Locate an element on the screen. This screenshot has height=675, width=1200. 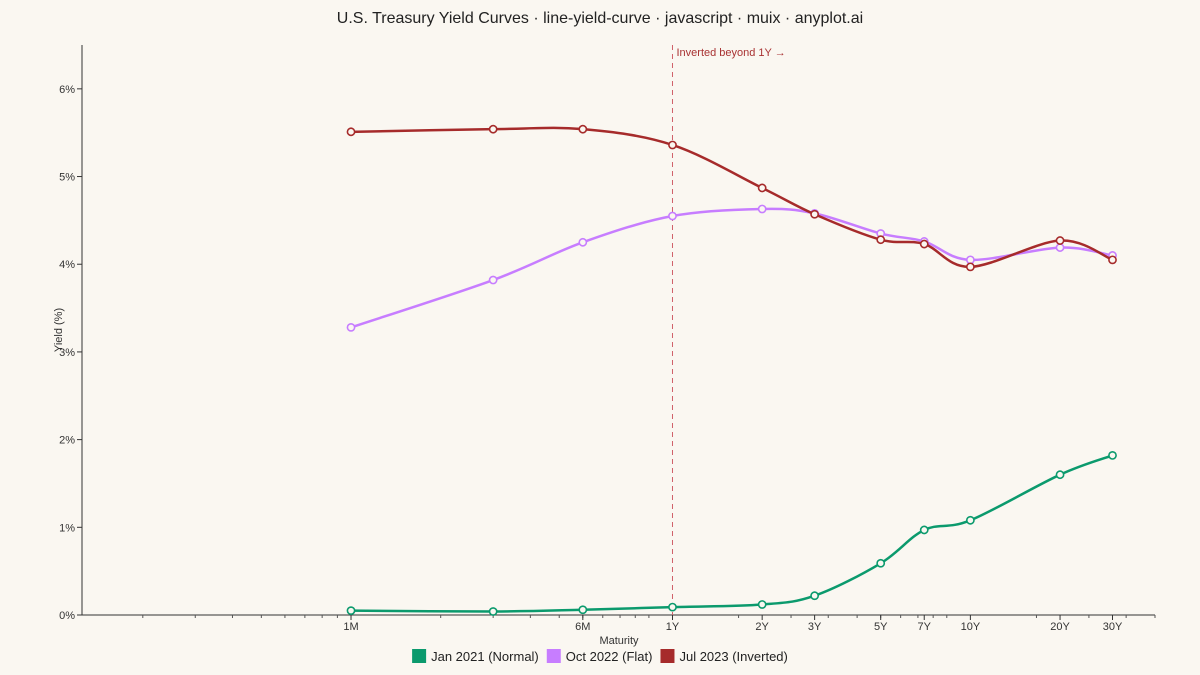
y-tick-label: 2% is located at coordinates (67, 441).